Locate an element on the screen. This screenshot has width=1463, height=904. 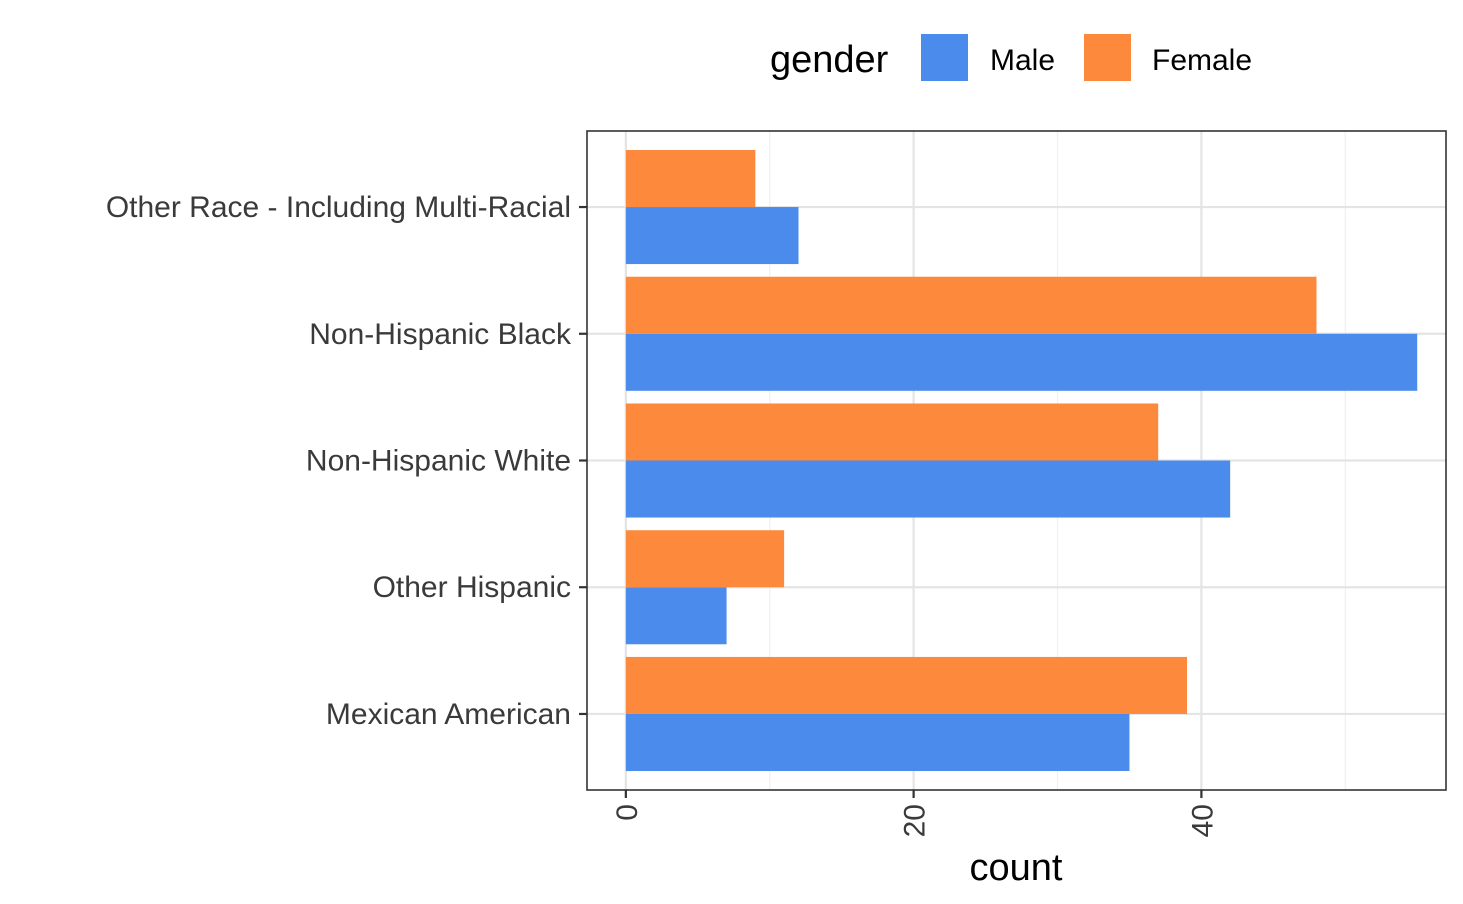
legend-key-female is located at coordinates (1107, 57).